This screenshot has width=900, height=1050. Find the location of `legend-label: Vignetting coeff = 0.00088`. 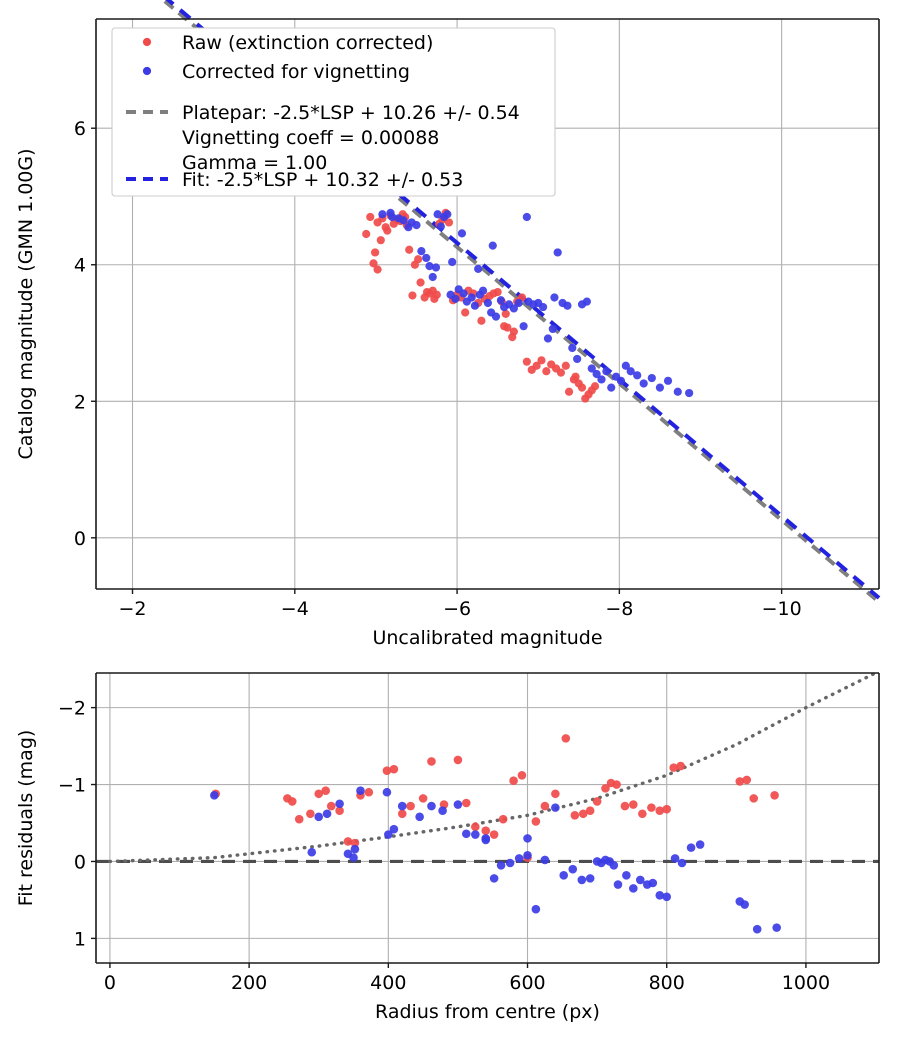

legend-label: Vignetting coeff = 0.00088 is located at coordinates (310, 138).